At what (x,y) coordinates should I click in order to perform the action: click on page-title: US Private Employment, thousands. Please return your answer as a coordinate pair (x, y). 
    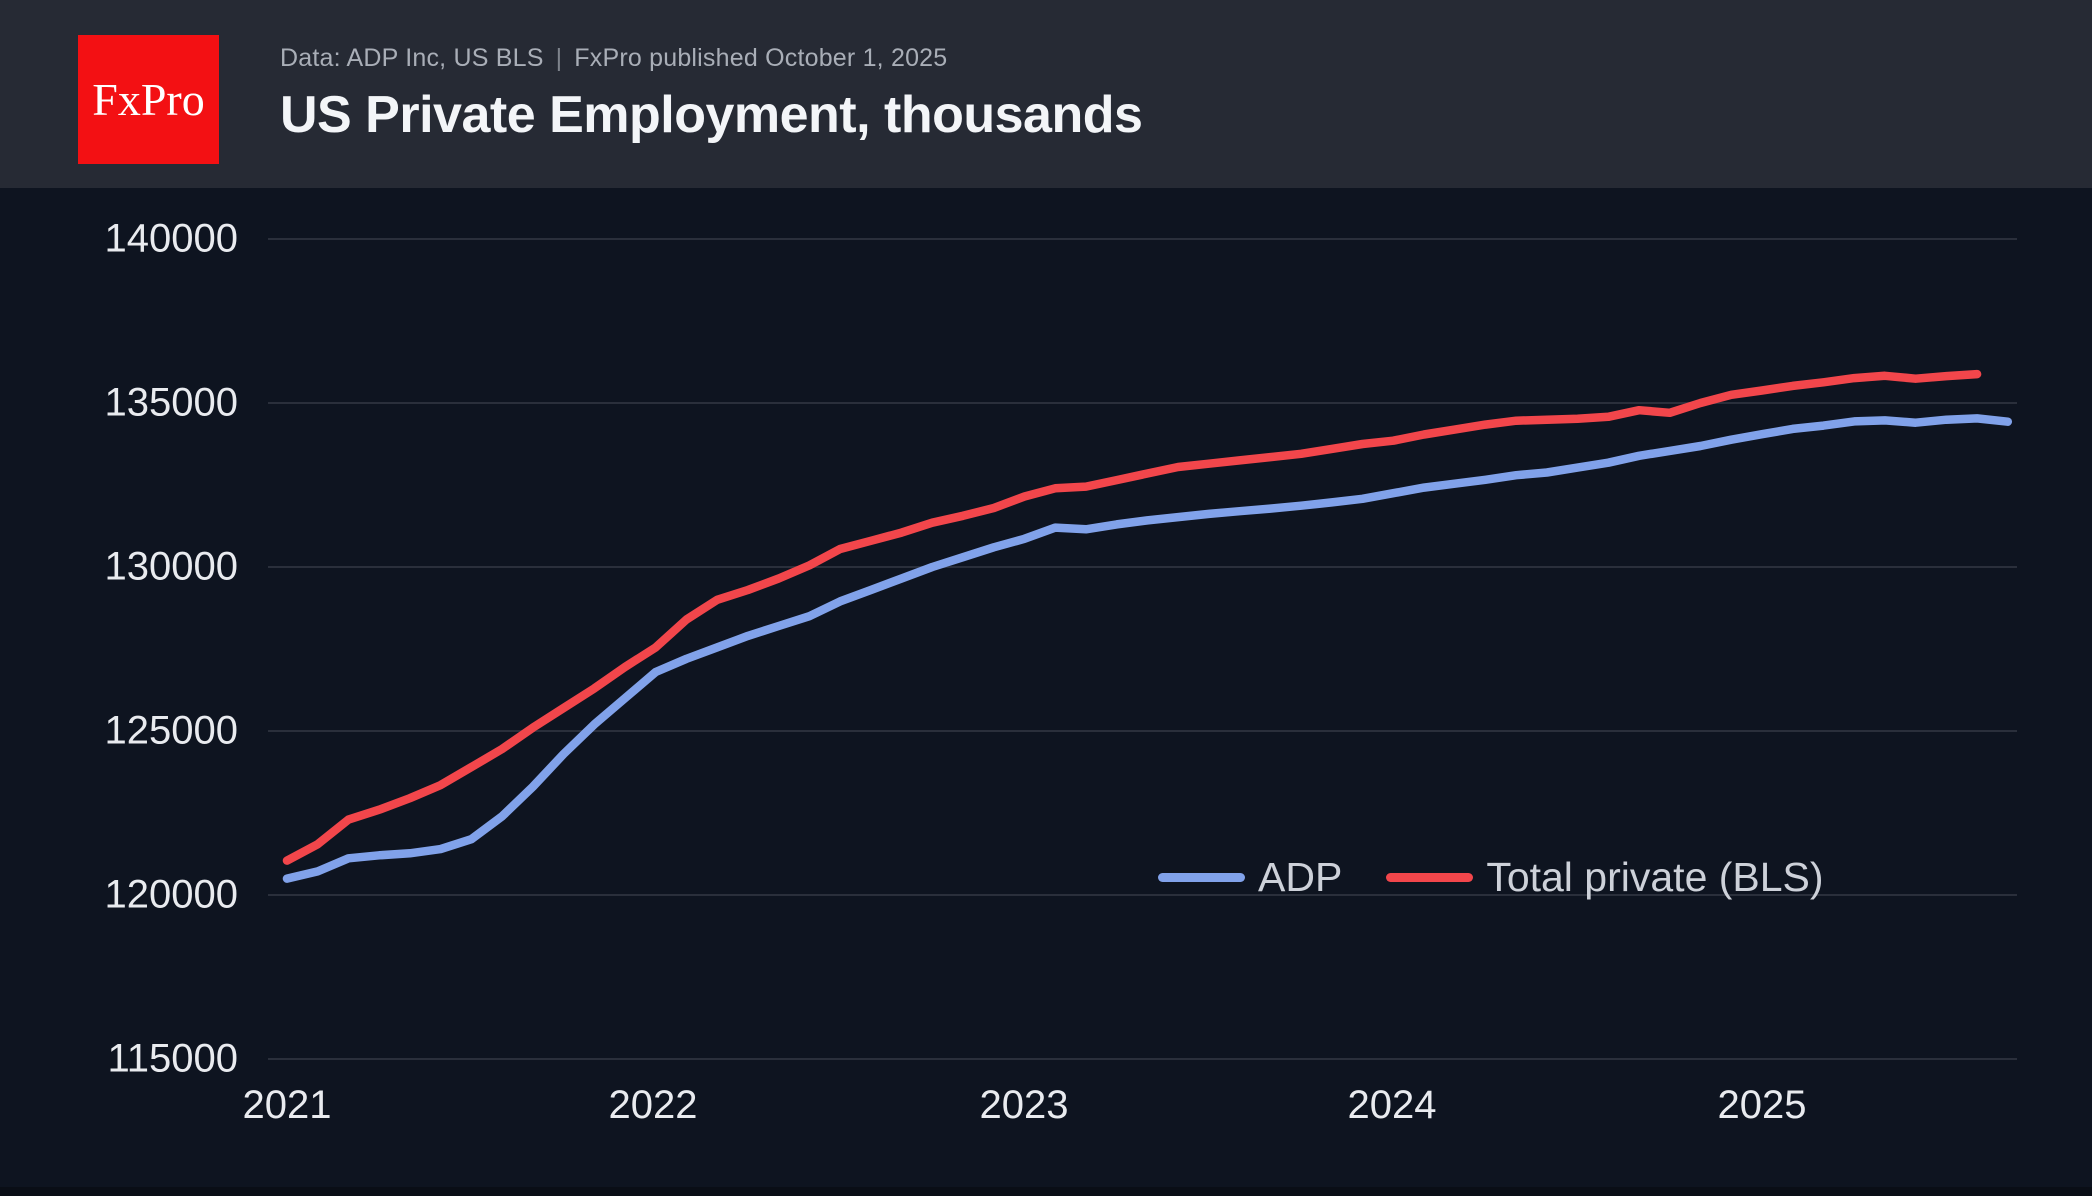
    Looking at the image, I should click on (711, 115).